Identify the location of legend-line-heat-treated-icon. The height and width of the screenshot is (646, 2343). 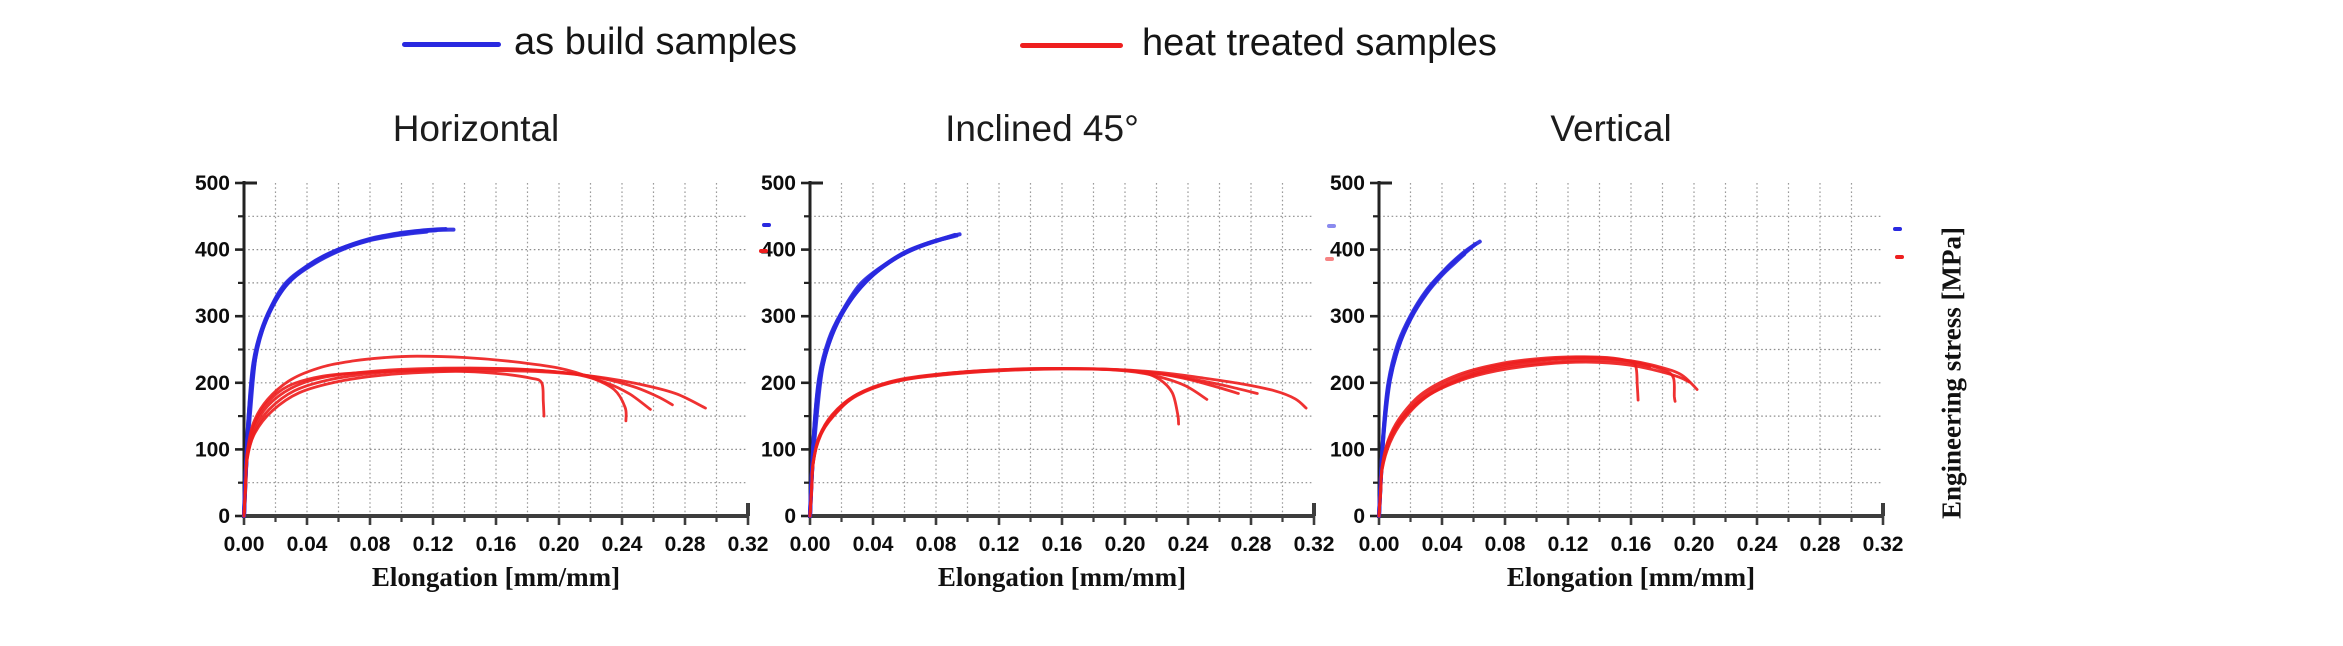
(1071, 45).